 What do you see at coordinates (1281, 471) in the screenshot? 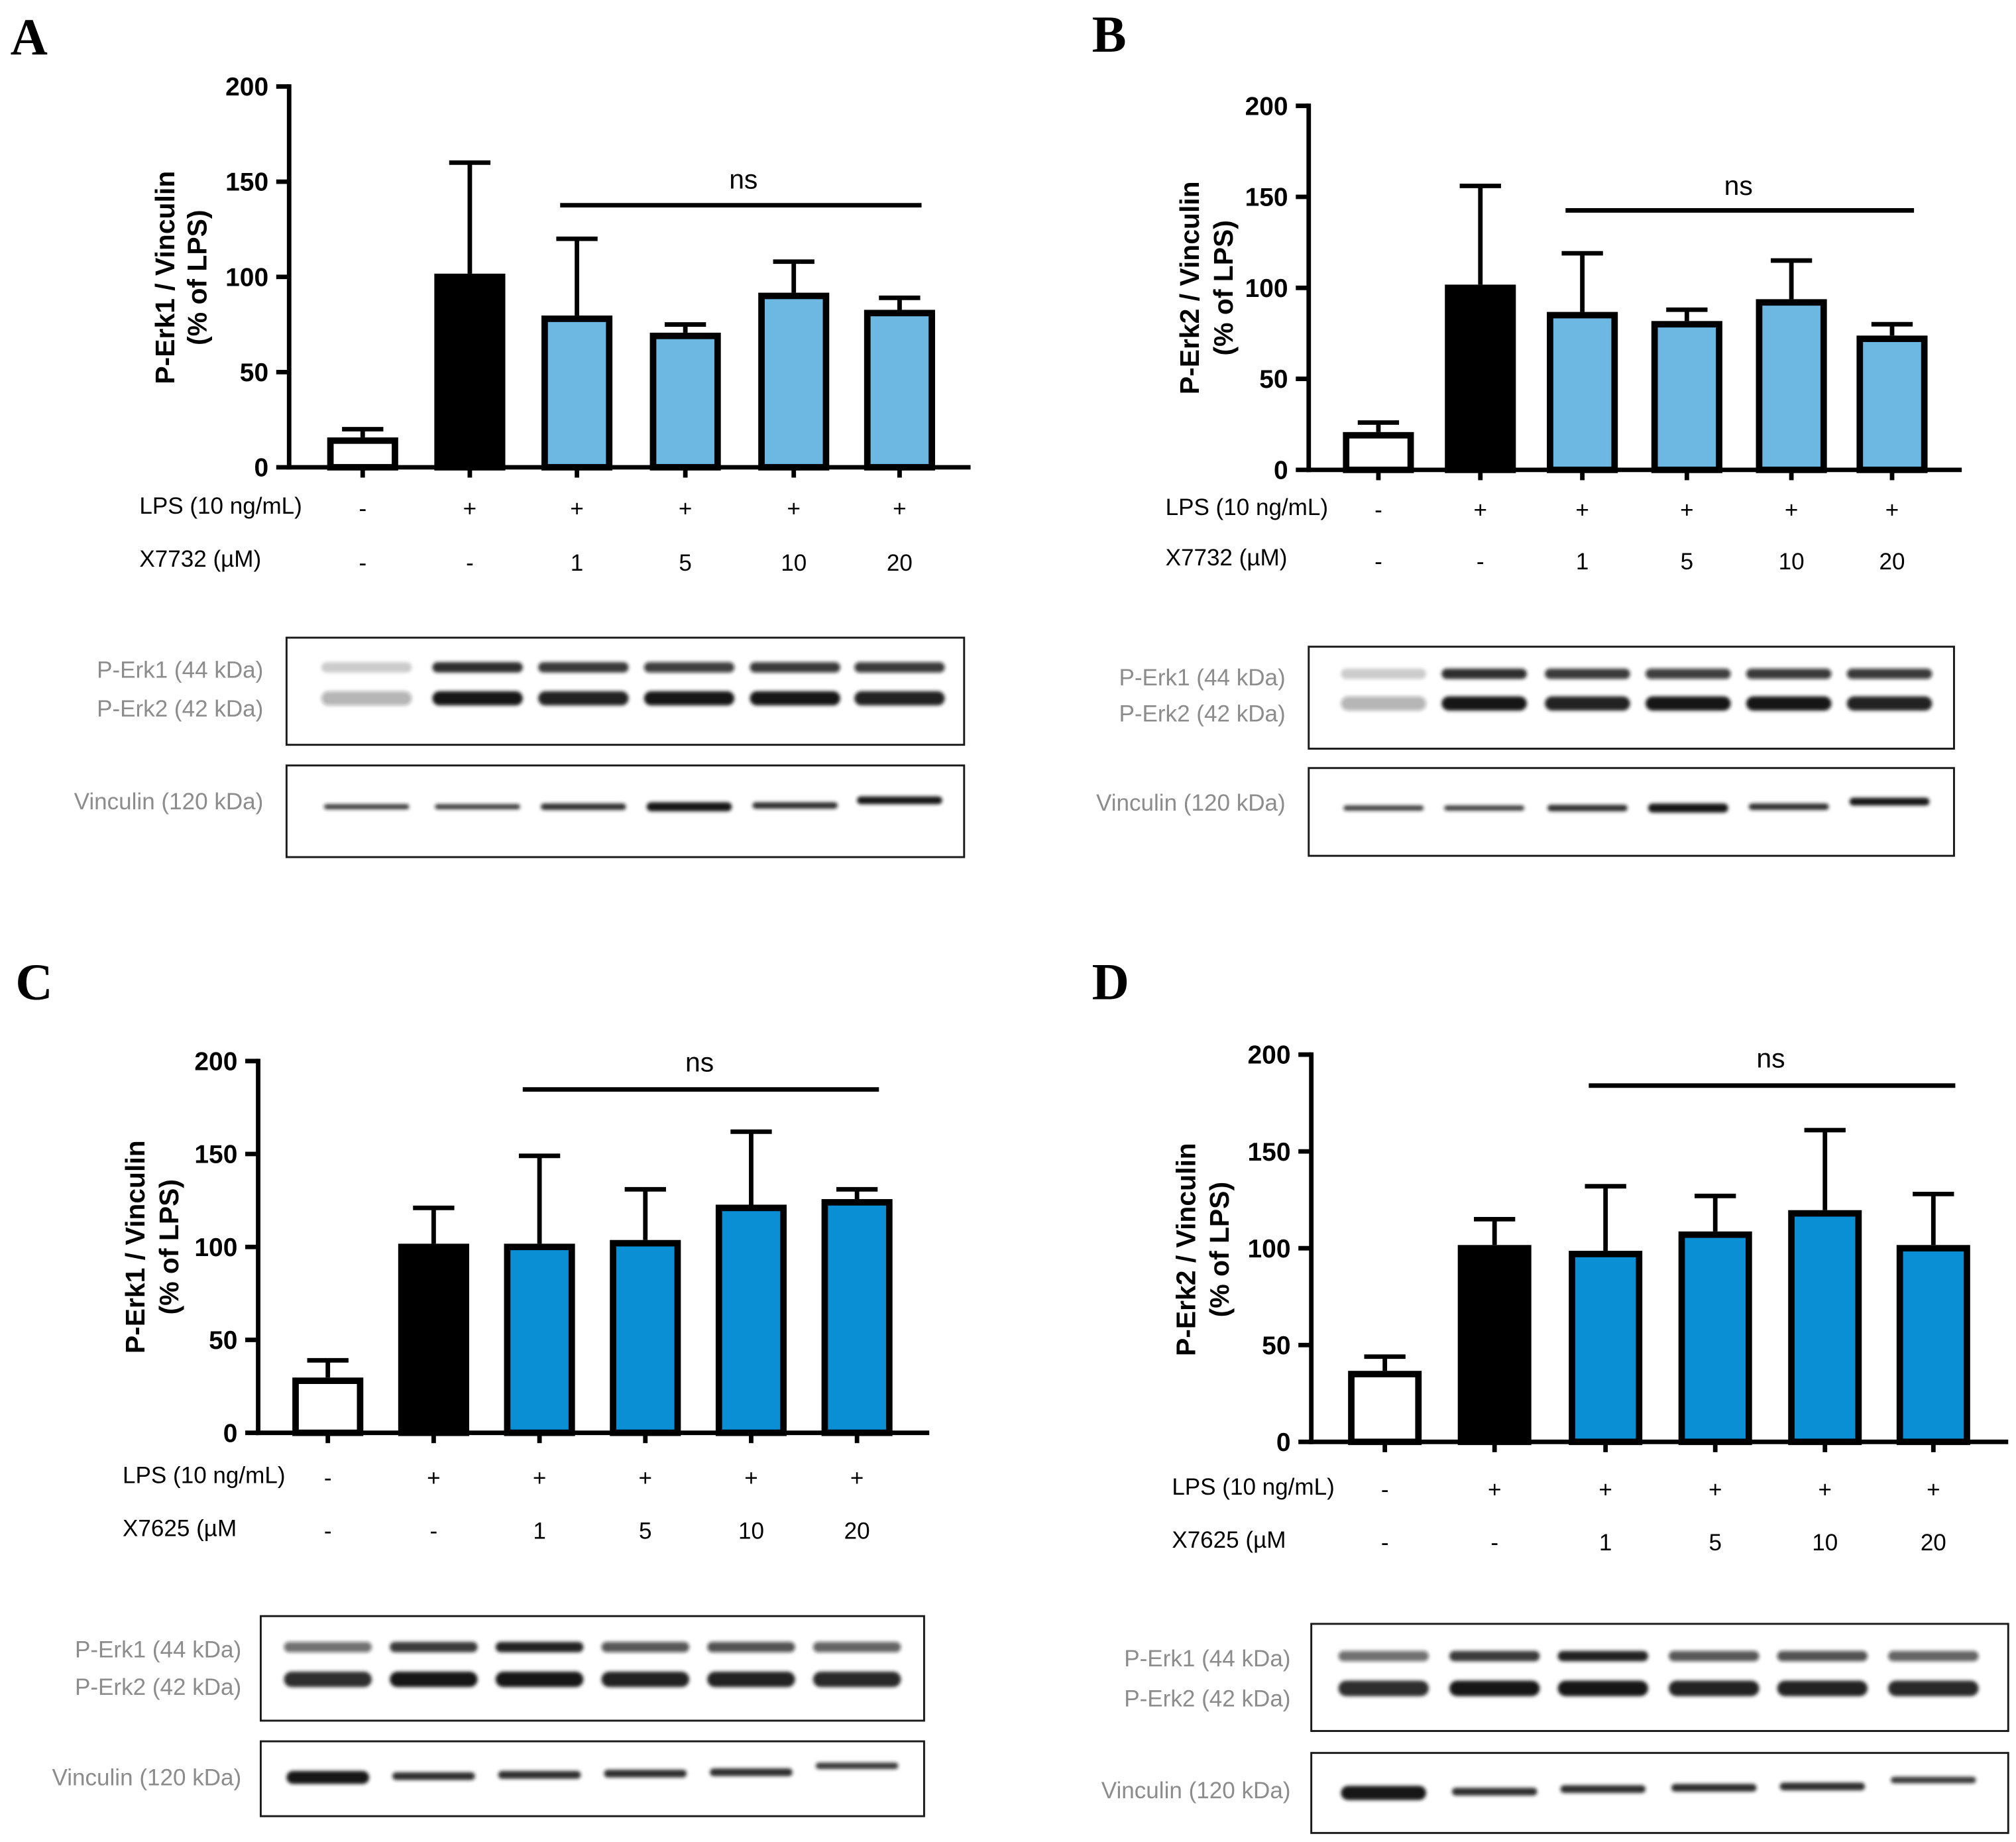
I see `y-tick-label: 0` at bounding box center [1281, 471].